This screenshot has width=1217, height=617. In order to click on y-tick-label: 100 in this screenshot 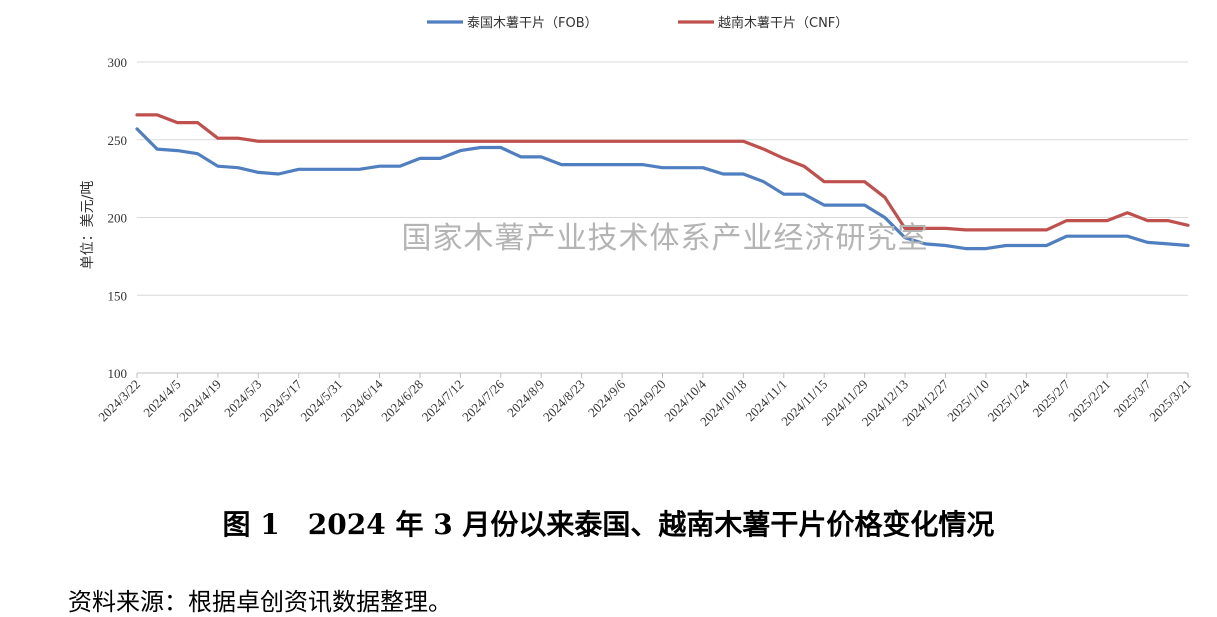, I will do `click(118, 373)`.